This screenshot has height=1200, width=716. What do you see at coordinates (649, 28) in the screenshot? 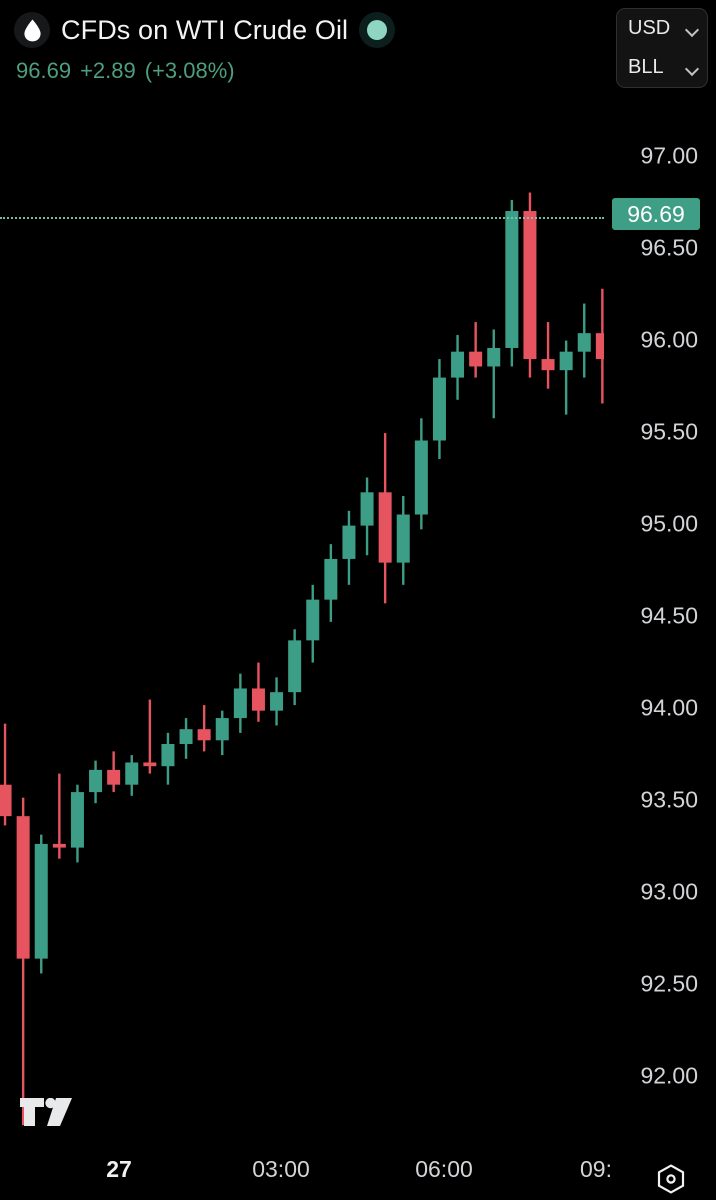
I see `currency-option-usd-label: USD` at bounding box center [649, 28].